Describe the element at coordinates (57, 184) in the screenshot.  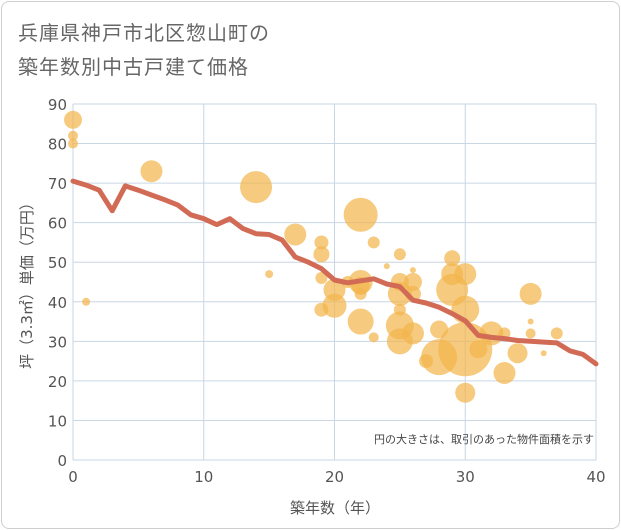
I see `y-tick-label: 70` at that location.